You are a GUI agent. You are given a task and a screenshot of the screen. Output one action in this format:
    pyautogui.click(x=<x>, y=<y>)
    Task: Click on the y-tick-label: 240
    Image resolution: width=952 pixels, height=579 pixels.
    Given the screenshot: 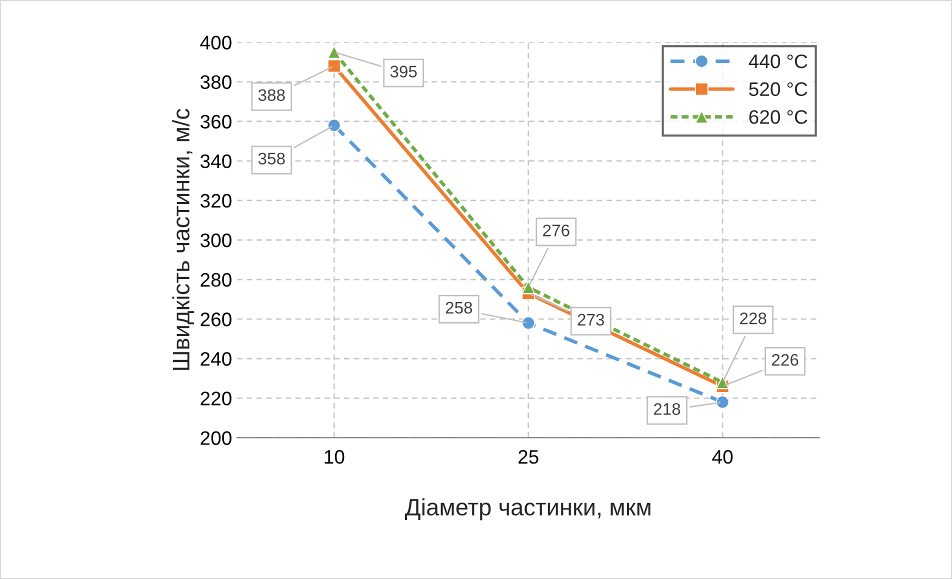 What is the action you would take?
    pyautogui.click(x=216, y=359)
    